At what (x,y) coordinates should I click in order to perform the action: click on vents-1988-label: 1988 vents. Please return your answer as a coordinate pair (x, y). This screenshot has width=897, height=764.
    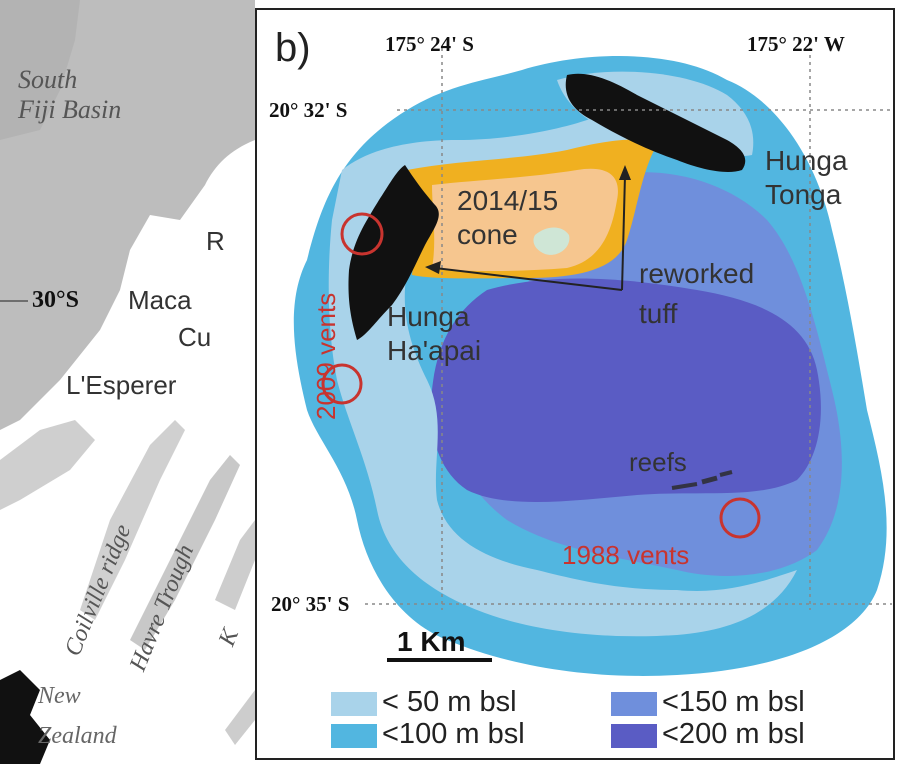
    Looking at the image, I should click on (626, 555).